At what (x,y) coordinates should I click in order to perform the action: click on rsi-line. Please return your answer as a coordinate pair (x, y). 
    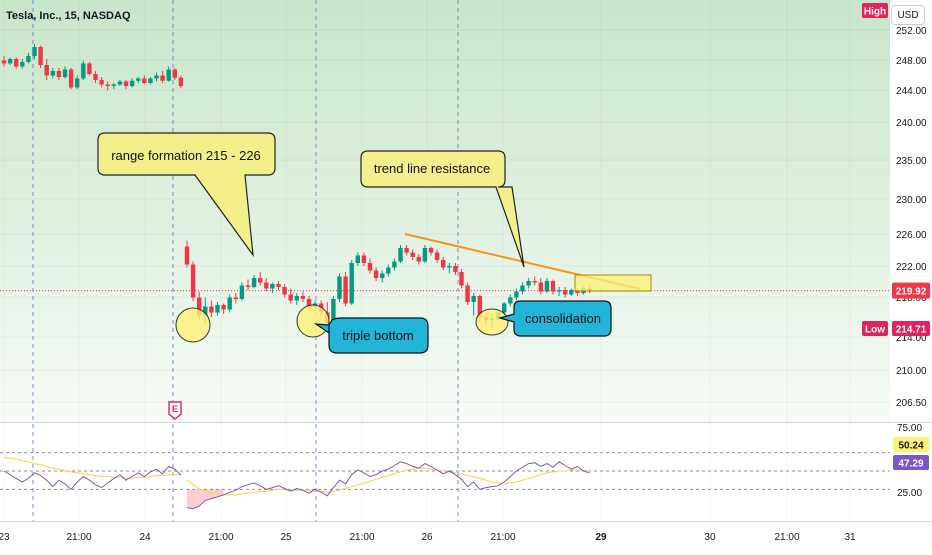
    Looking at the image, I should click on (296, 485).